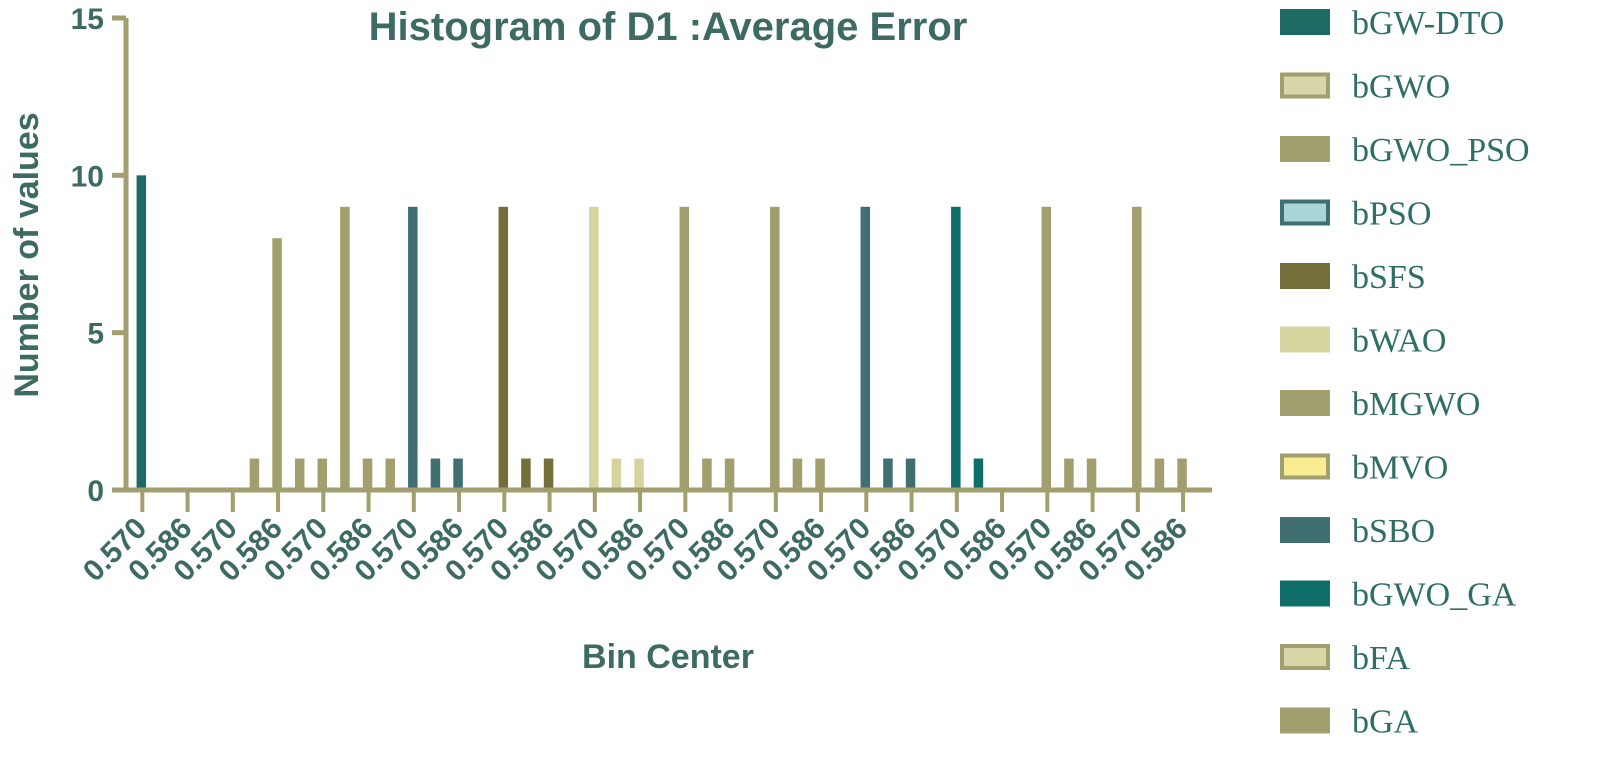  I want to click on legend-label: bSFS, so click(1389, 277).